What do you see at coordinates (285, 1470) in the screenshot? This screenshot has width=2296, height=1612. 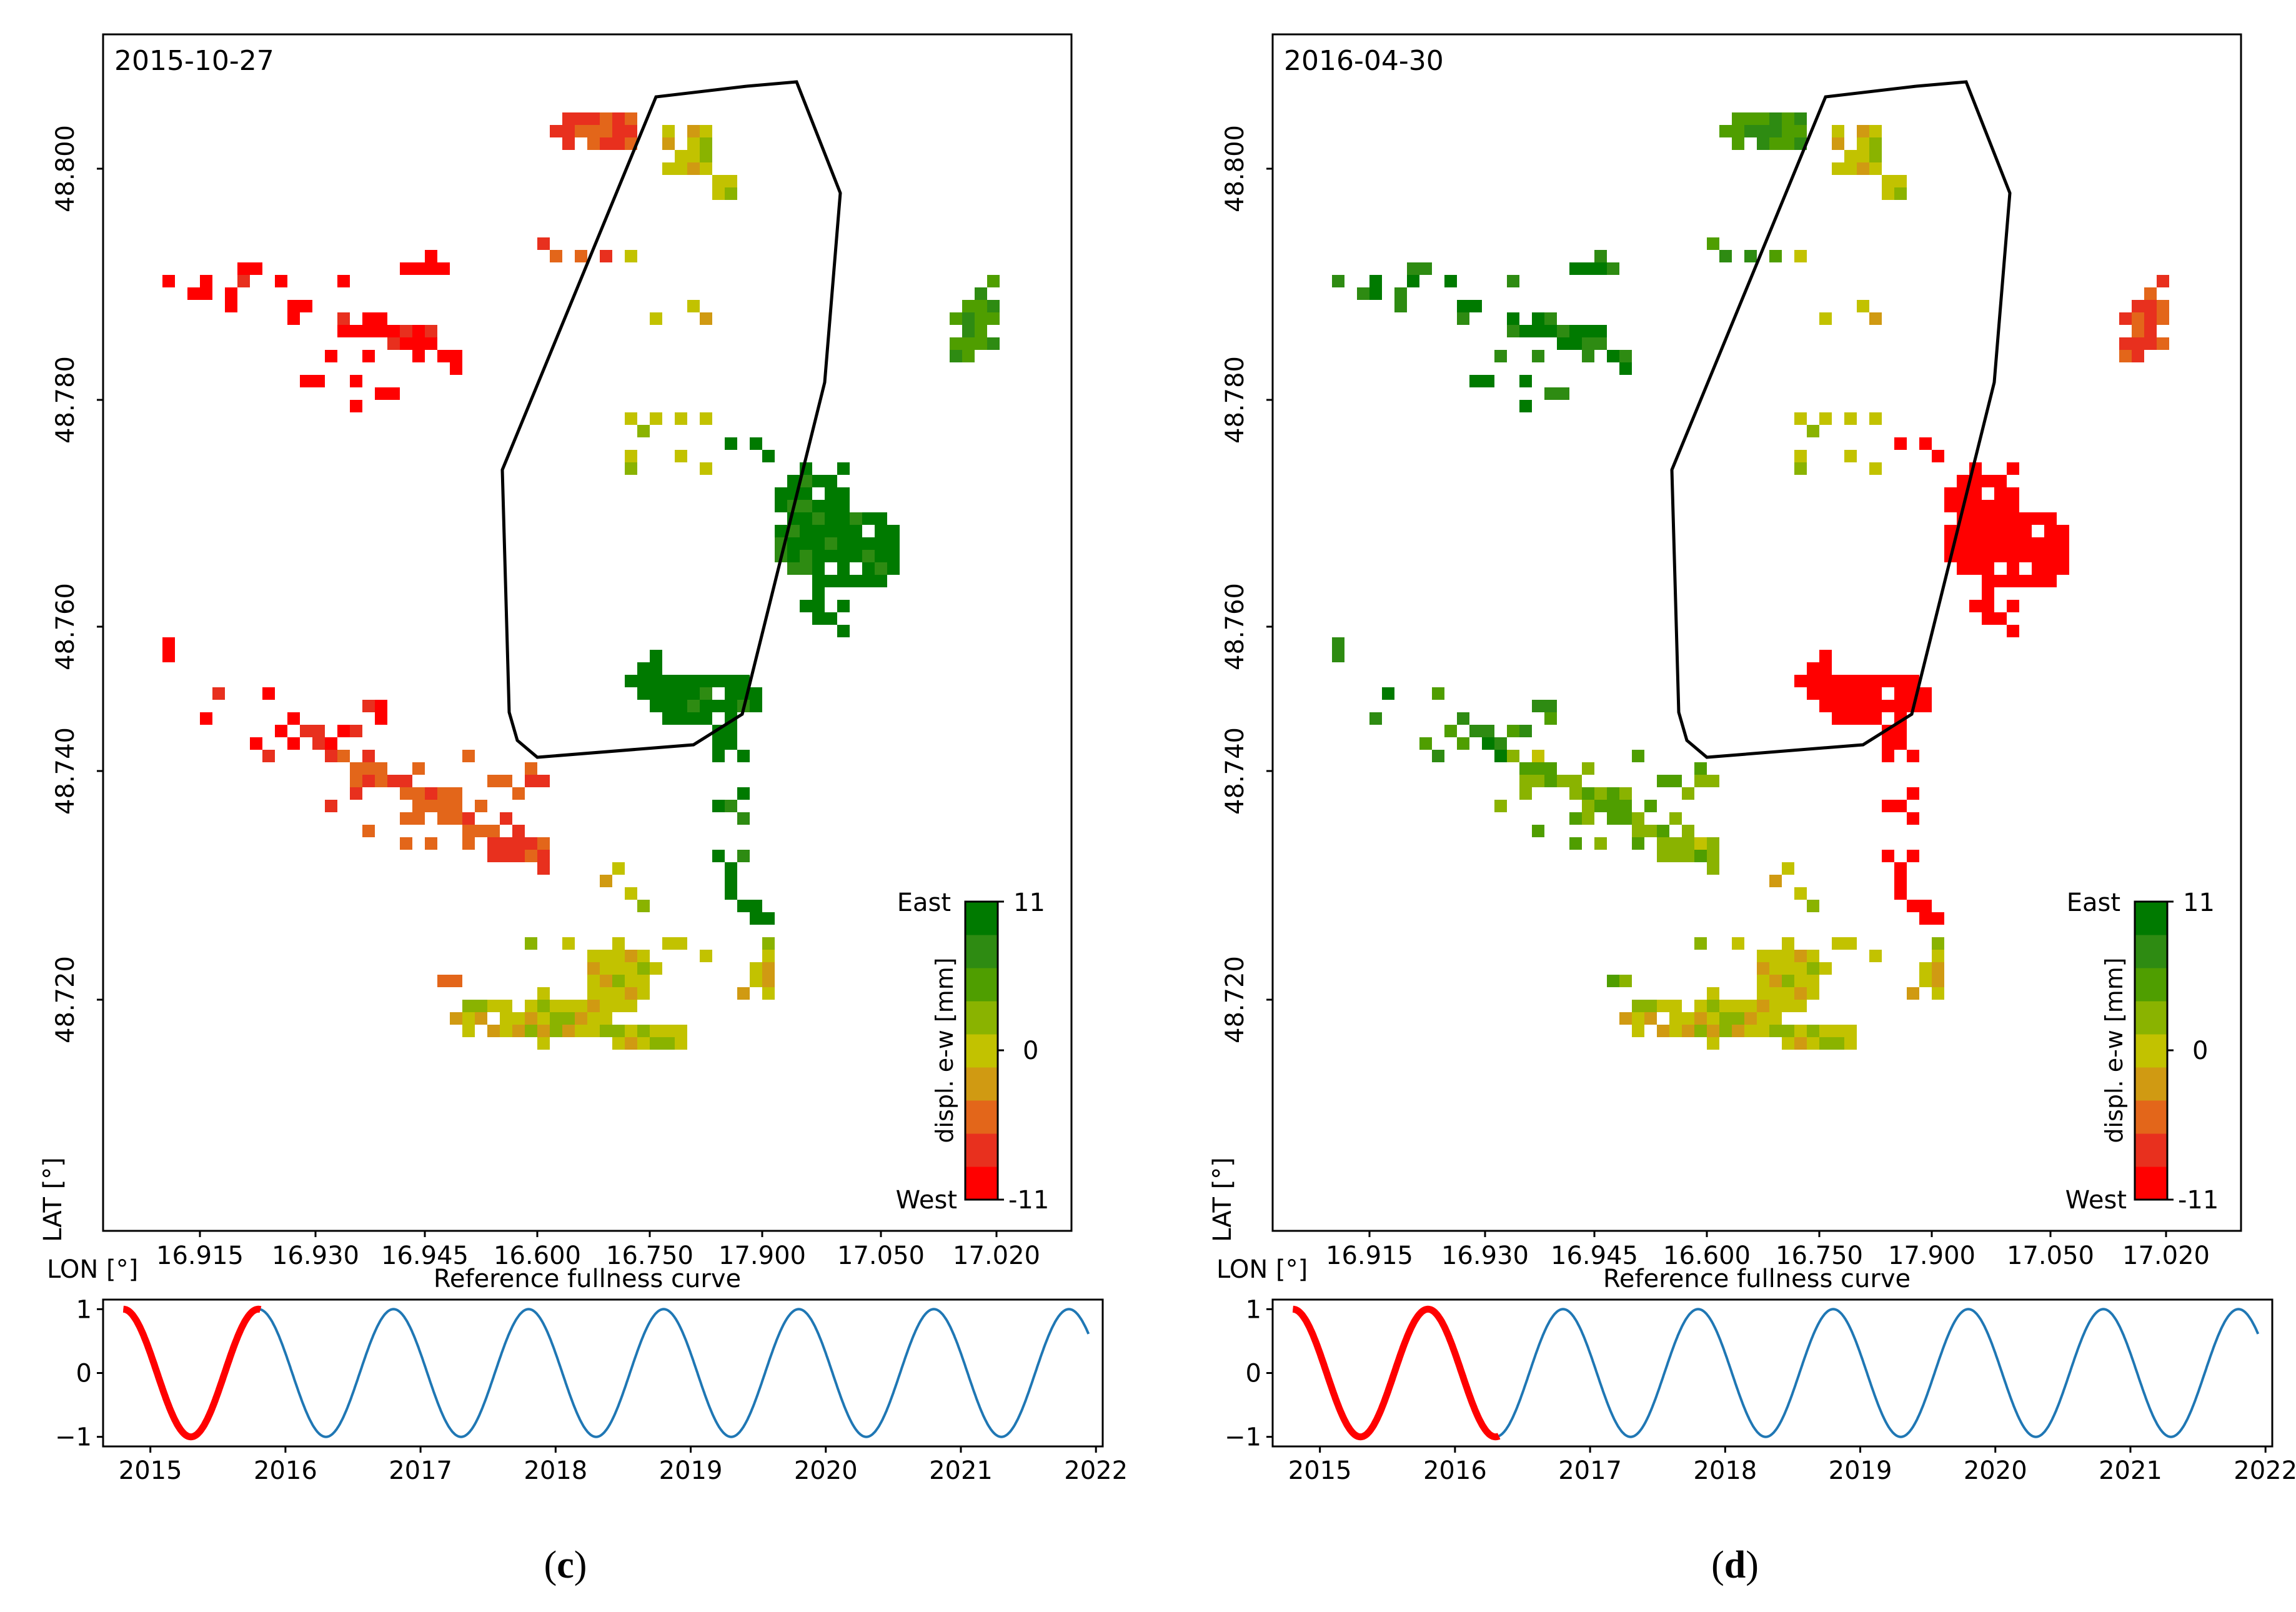 I see `curve-x-tick-label: 2016` at bounding box center [285, 1470].